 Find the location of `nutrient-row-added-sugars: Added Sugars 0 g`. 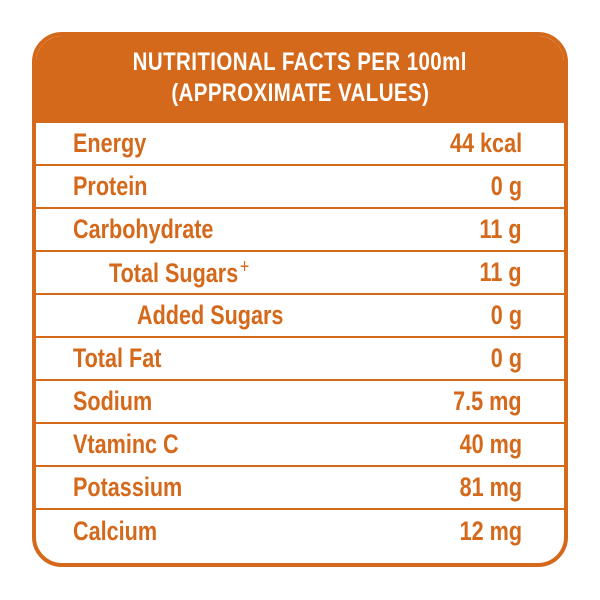

nutrient-row-added-sugars: Added Sugars 0 g is located at coordinates (300, 316).